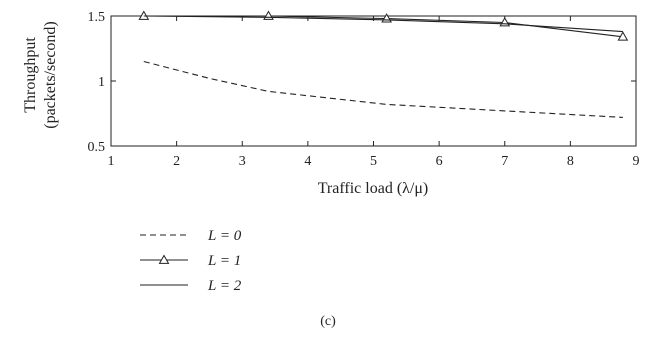  I want to click on legend-label-0: L = 0, so click(224, 236).